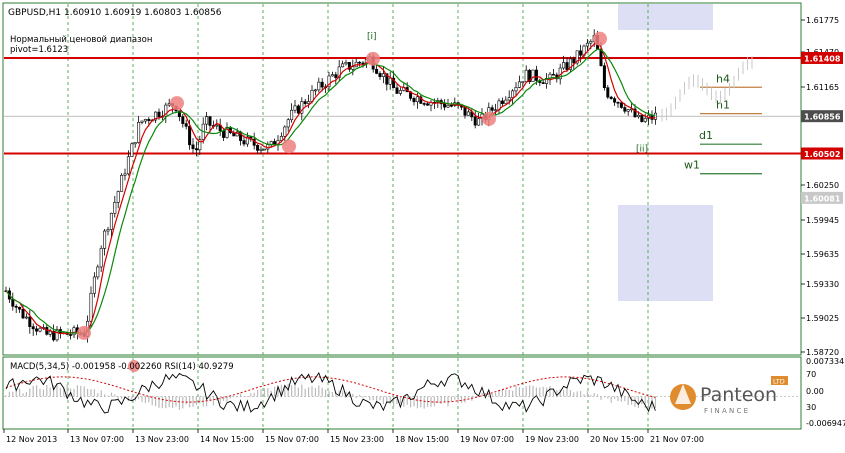  I want to click on y-axis-tick-label: 1.59025, so click(822, 318).